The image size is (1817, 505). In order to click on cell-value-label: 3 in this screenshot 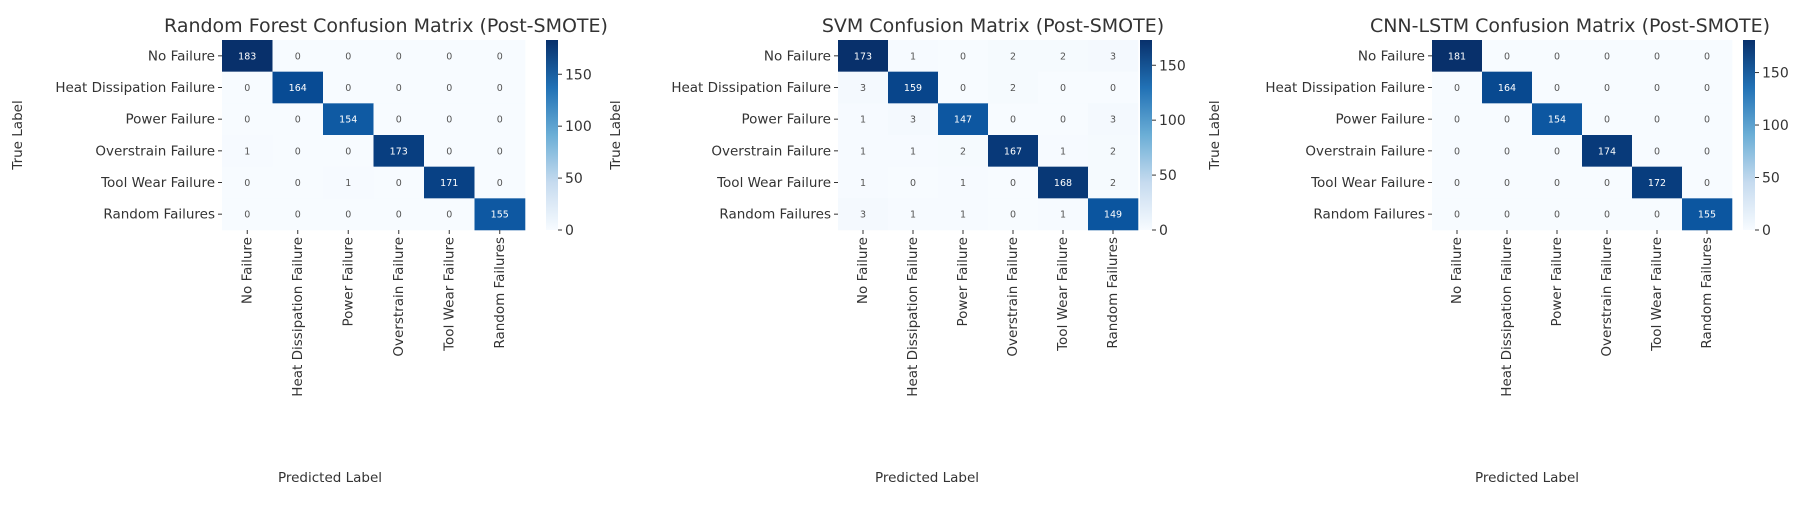, I will do `click(863, 215)`.